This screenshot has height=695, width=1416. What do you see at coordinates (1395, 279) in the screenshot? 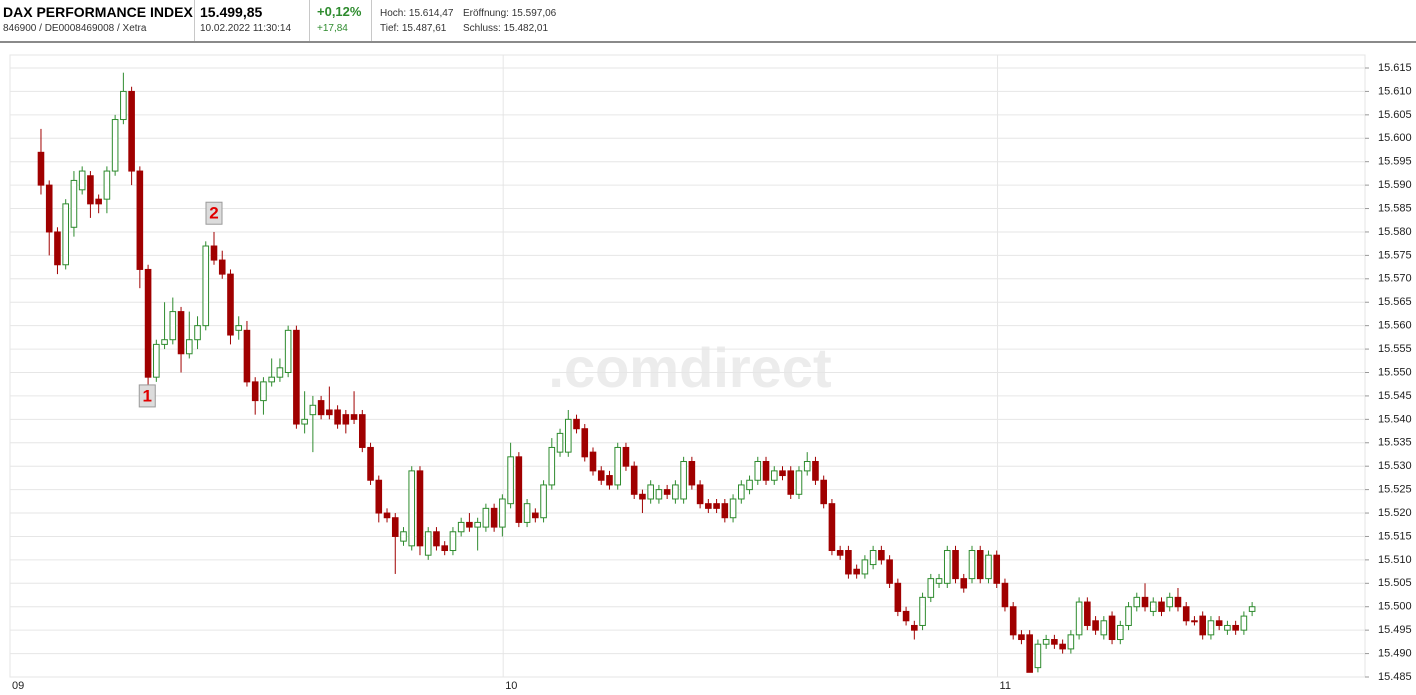
I see `y-tick-label: 15.570` at bounding box center [1395, 279].